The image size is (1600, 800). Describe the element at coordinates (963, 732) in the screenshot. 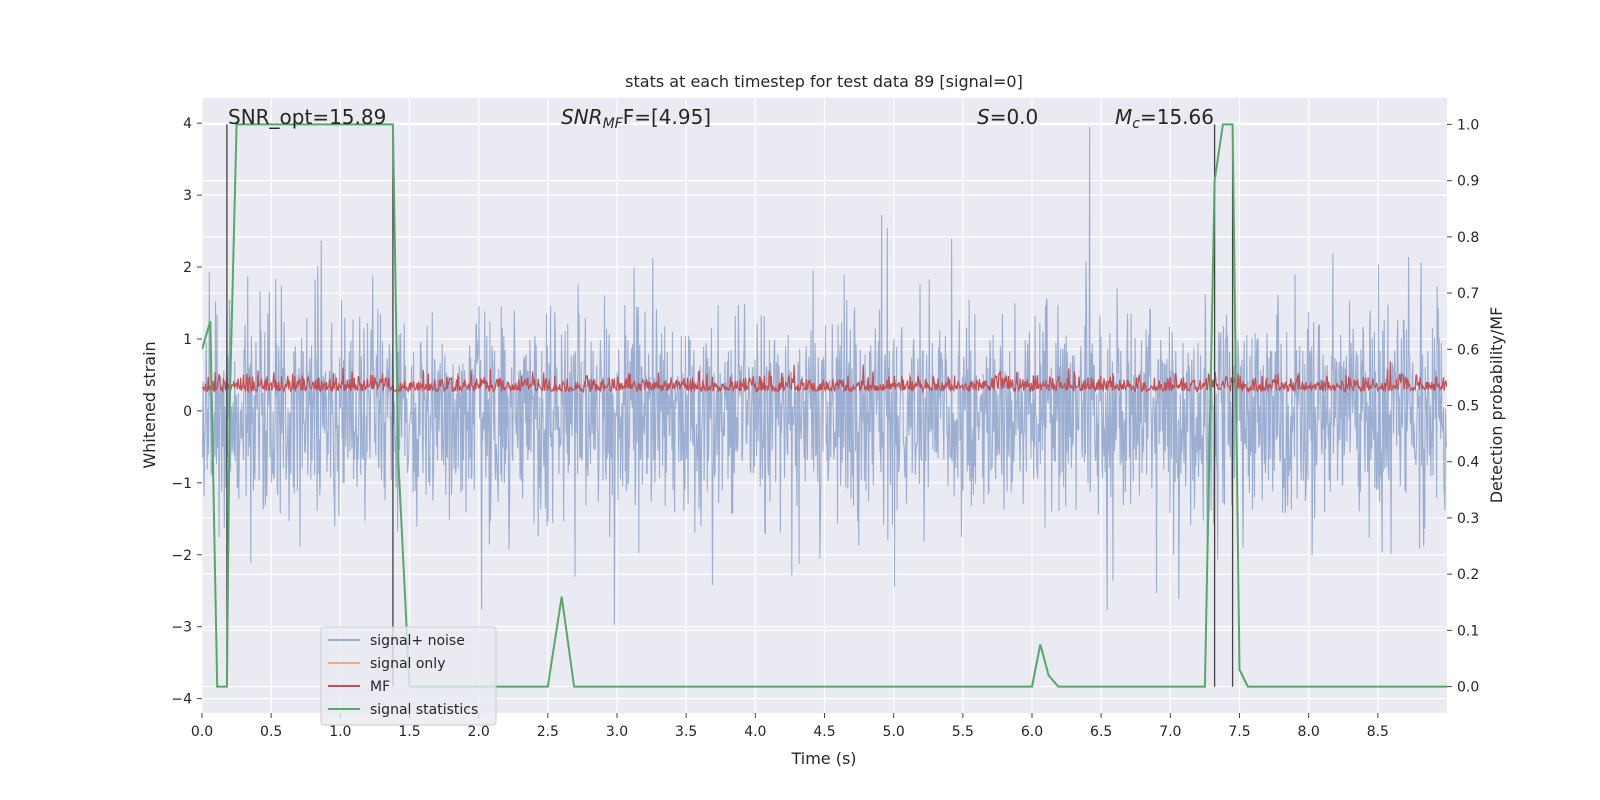

I see `x-tick-label: 5.5` at that location.